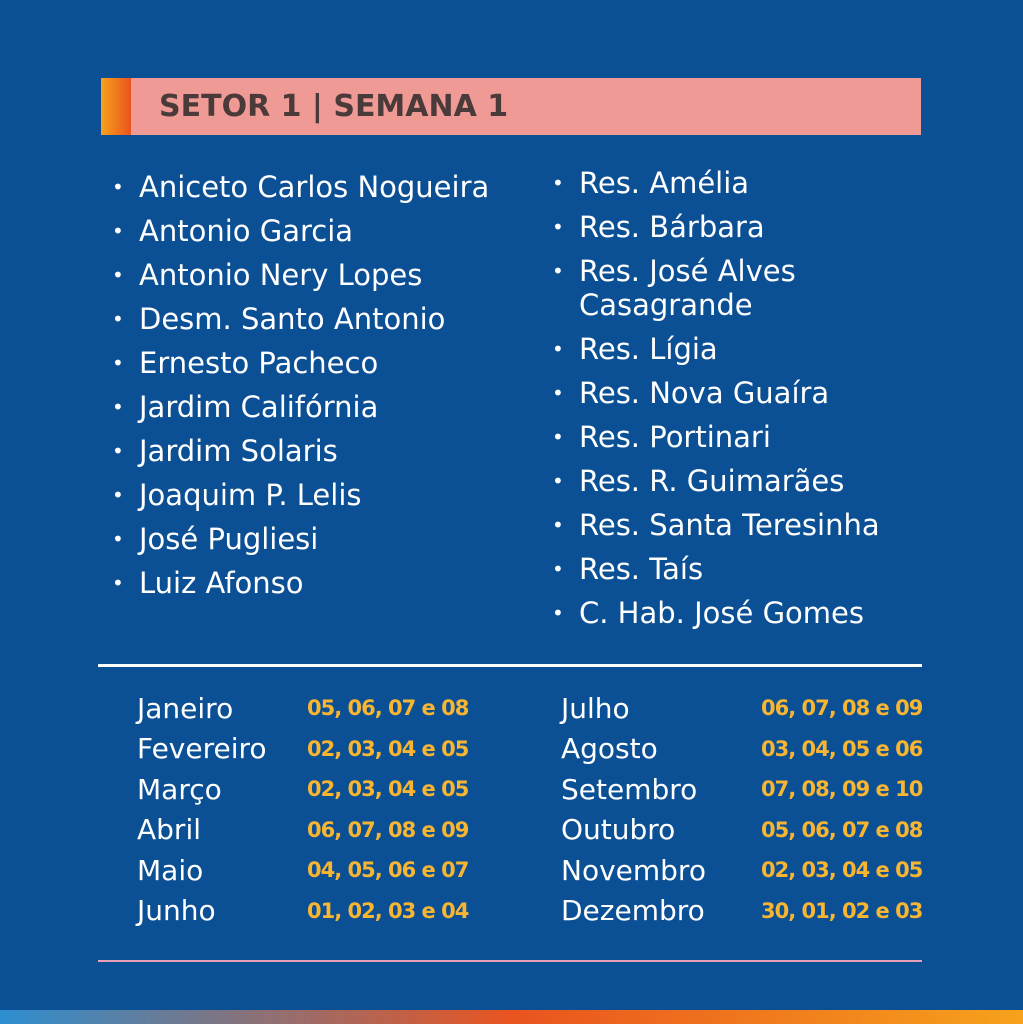  What do you see at coordinates (742, 349) in the screenshot?
I see `neighborhood: Res. Lígia` at bounding box center [742, 349].